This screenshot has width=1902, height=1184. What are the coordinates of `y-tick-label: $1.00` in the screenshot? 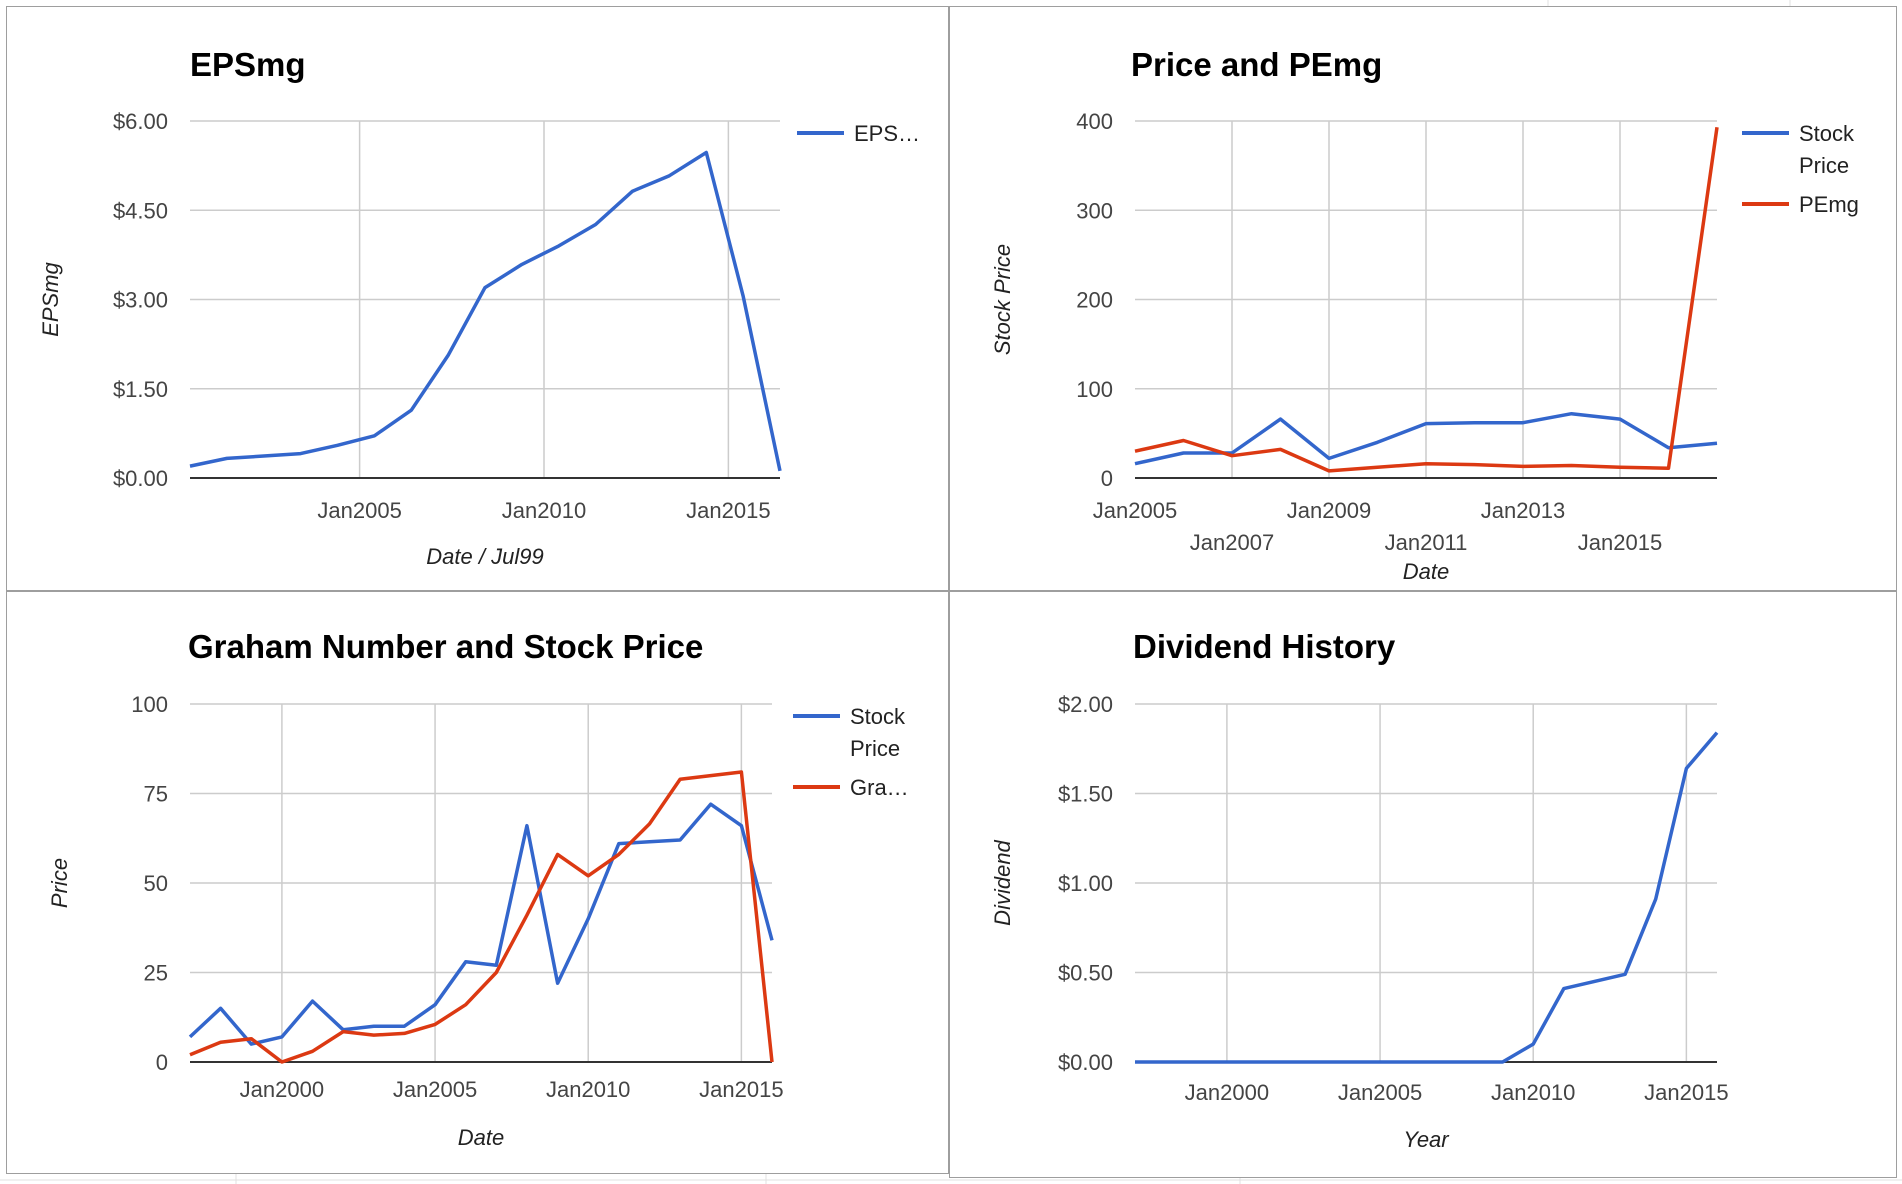 It's located at (1085, 883).